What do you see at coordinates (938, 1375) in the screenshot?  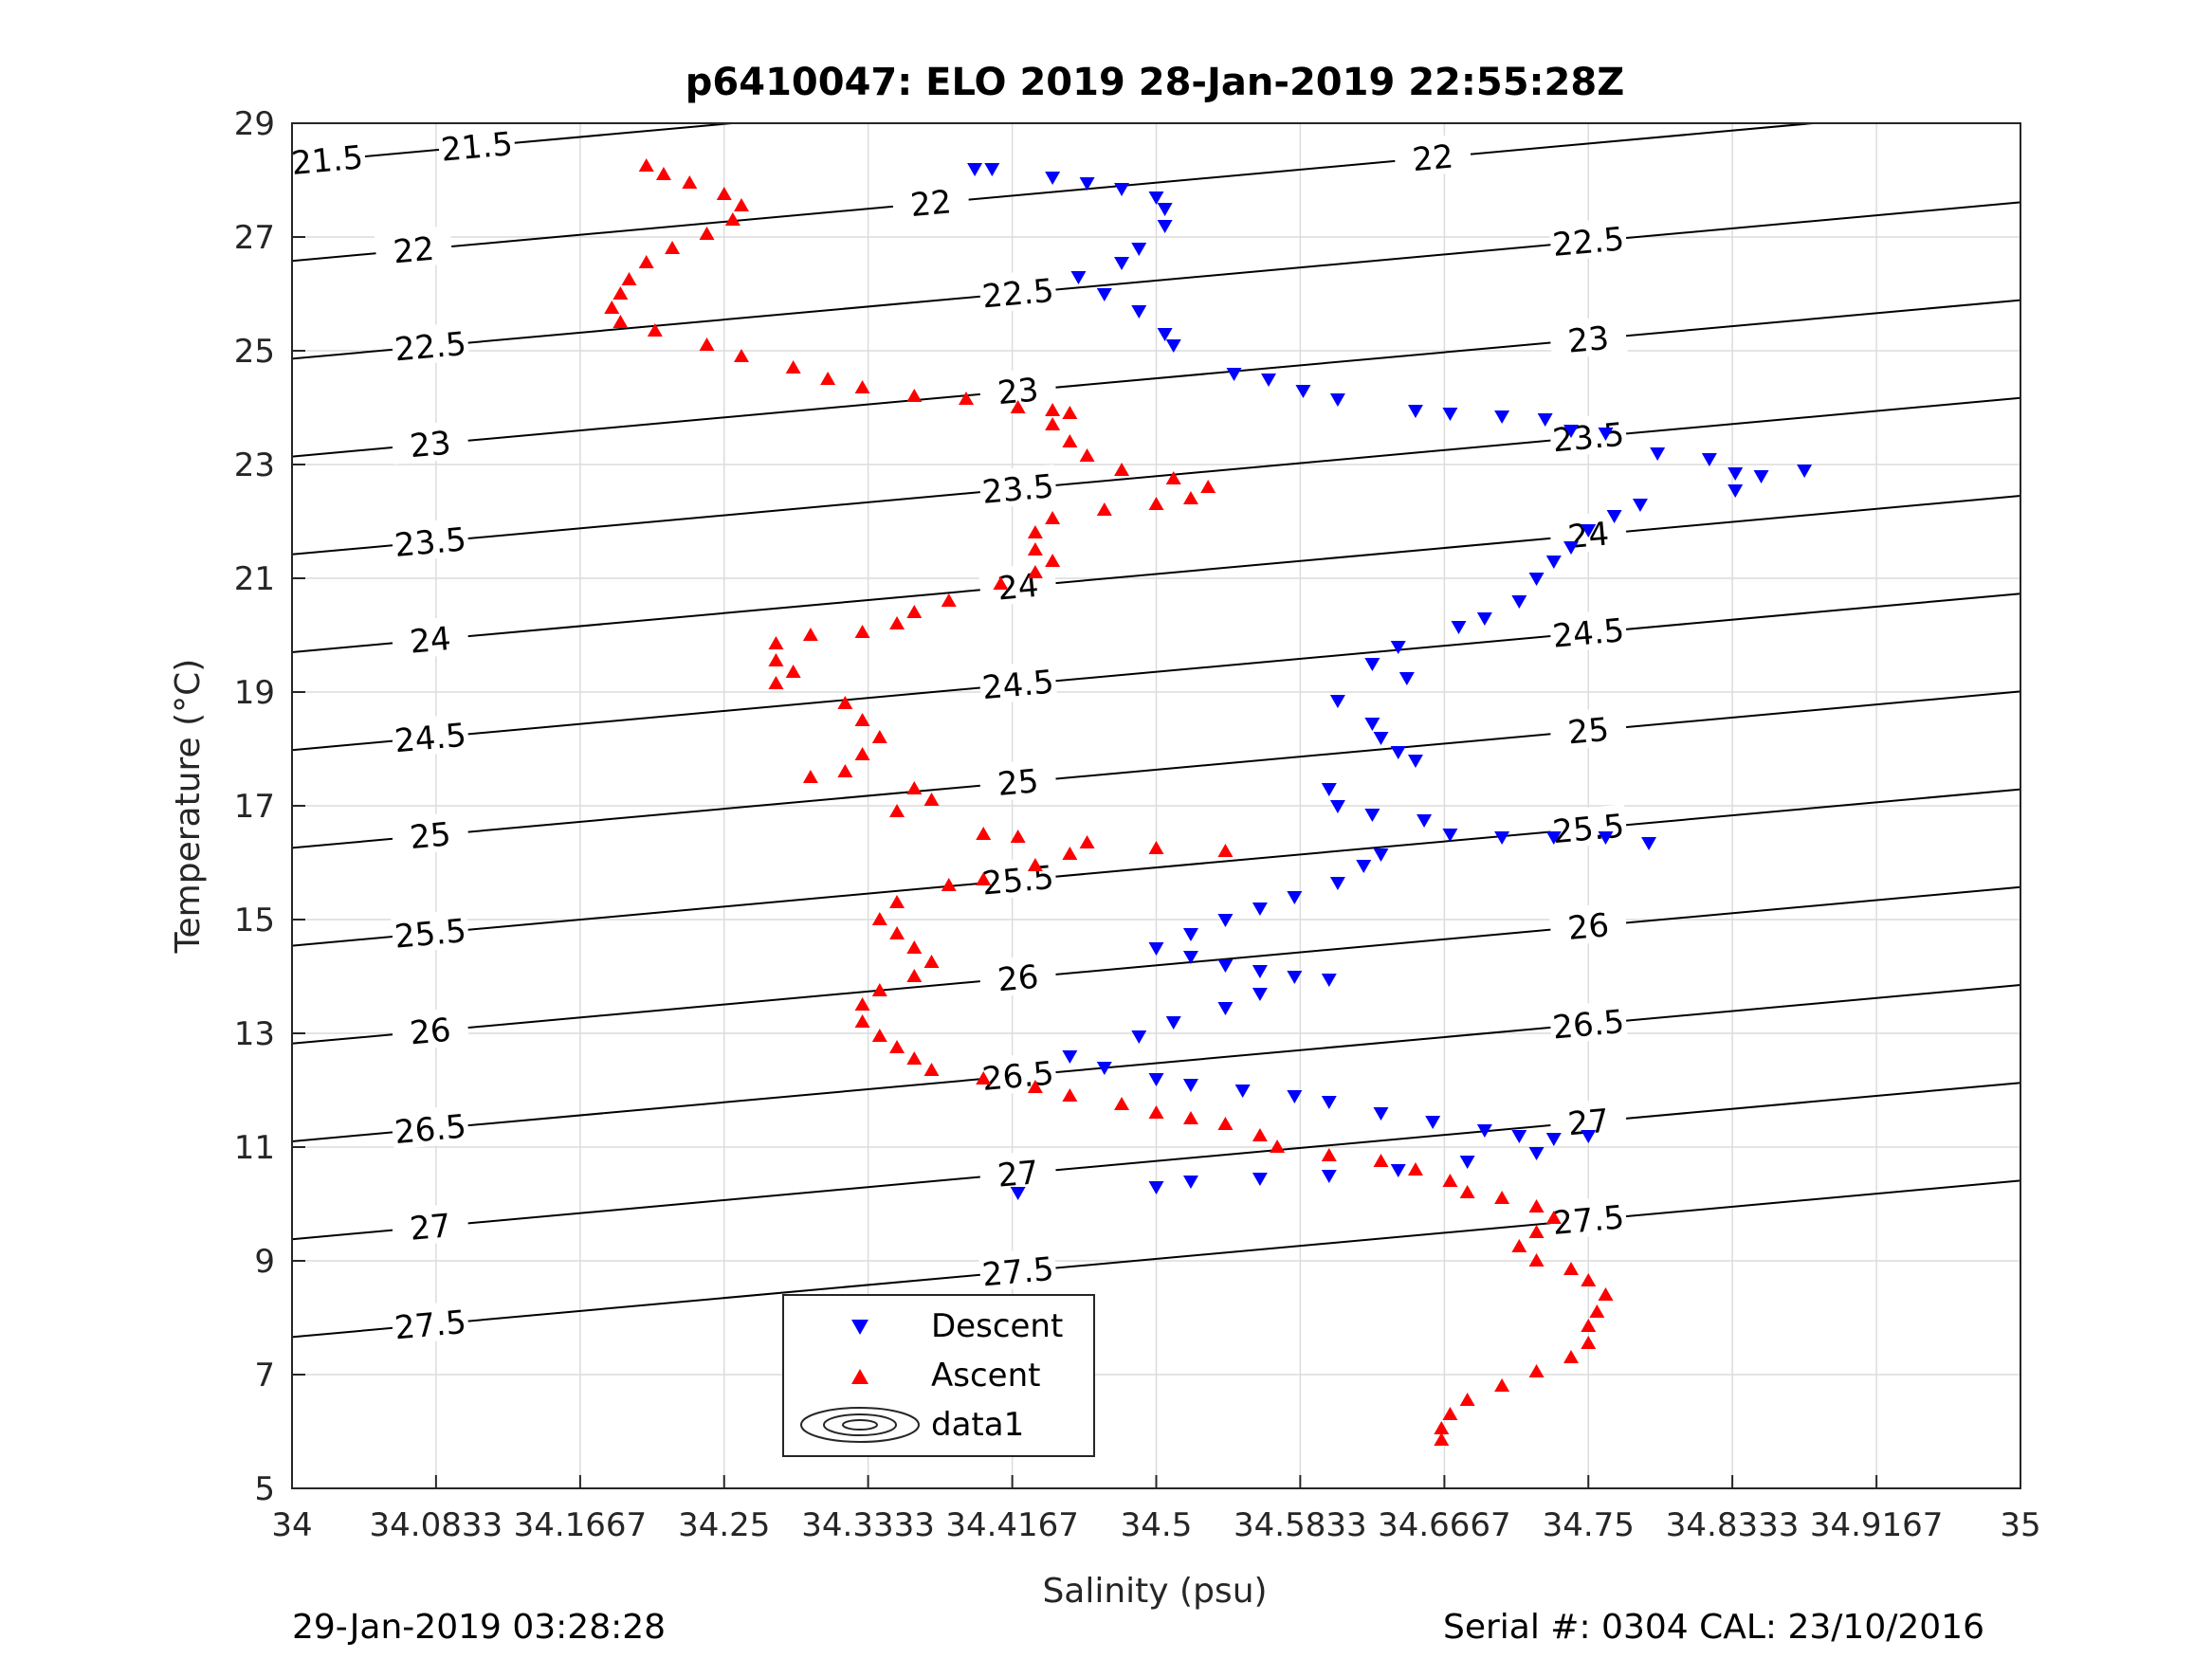 I see `legend: Descent Ascent data1` at bounding box center [938, 1375].